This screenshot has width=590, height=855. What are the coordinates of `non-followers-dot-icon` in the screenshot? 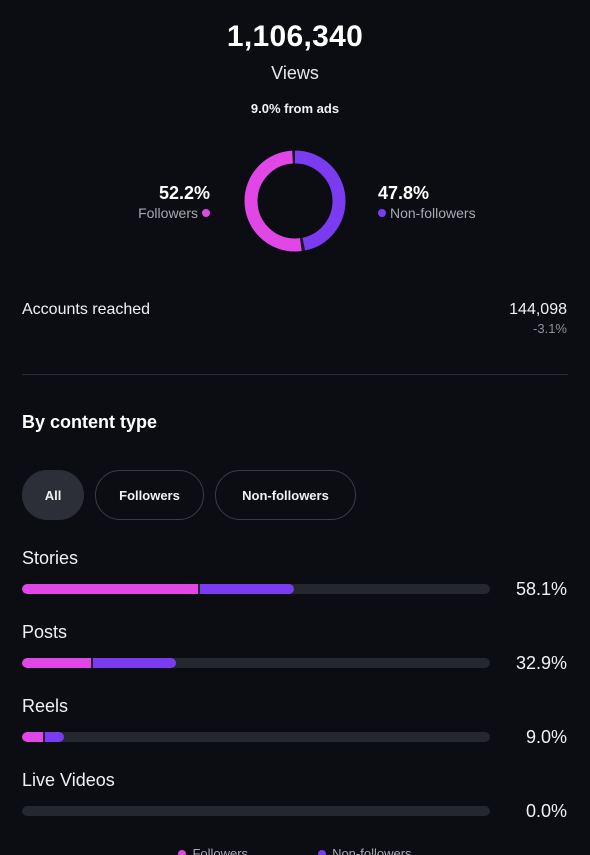 It's located at (382, 213).